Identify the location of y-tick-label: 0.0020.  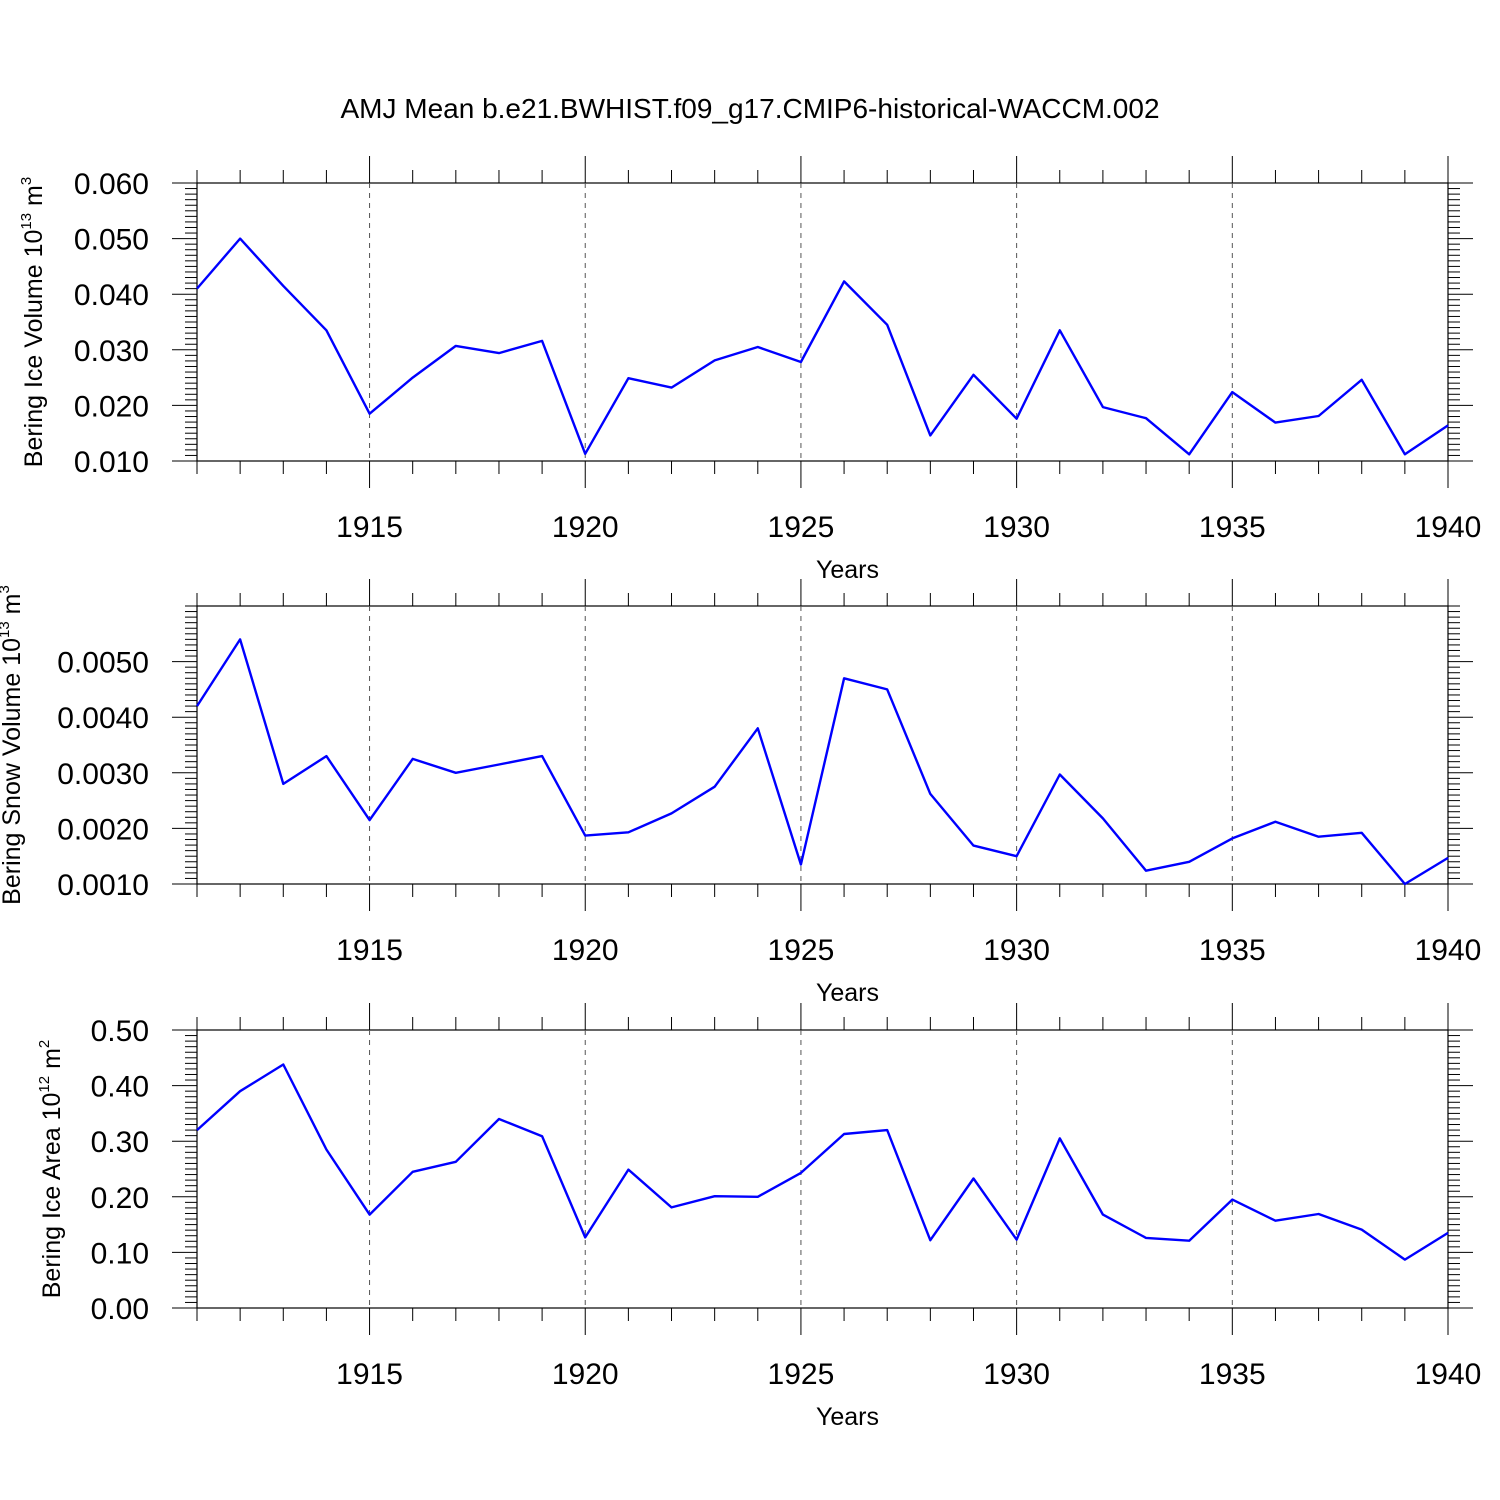
(103, 829).